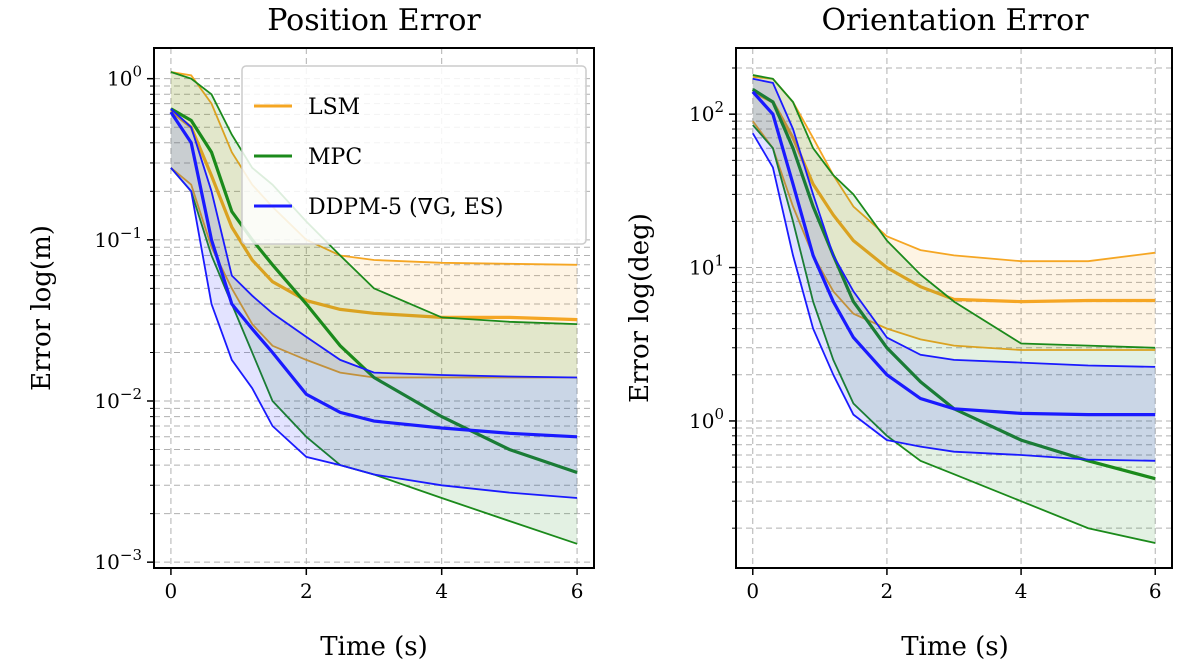  What do you see at coordinates (118, 238) in the screenshot?
I see `y-tick-label: 10⁻¹` at bounding box center [118, 238].